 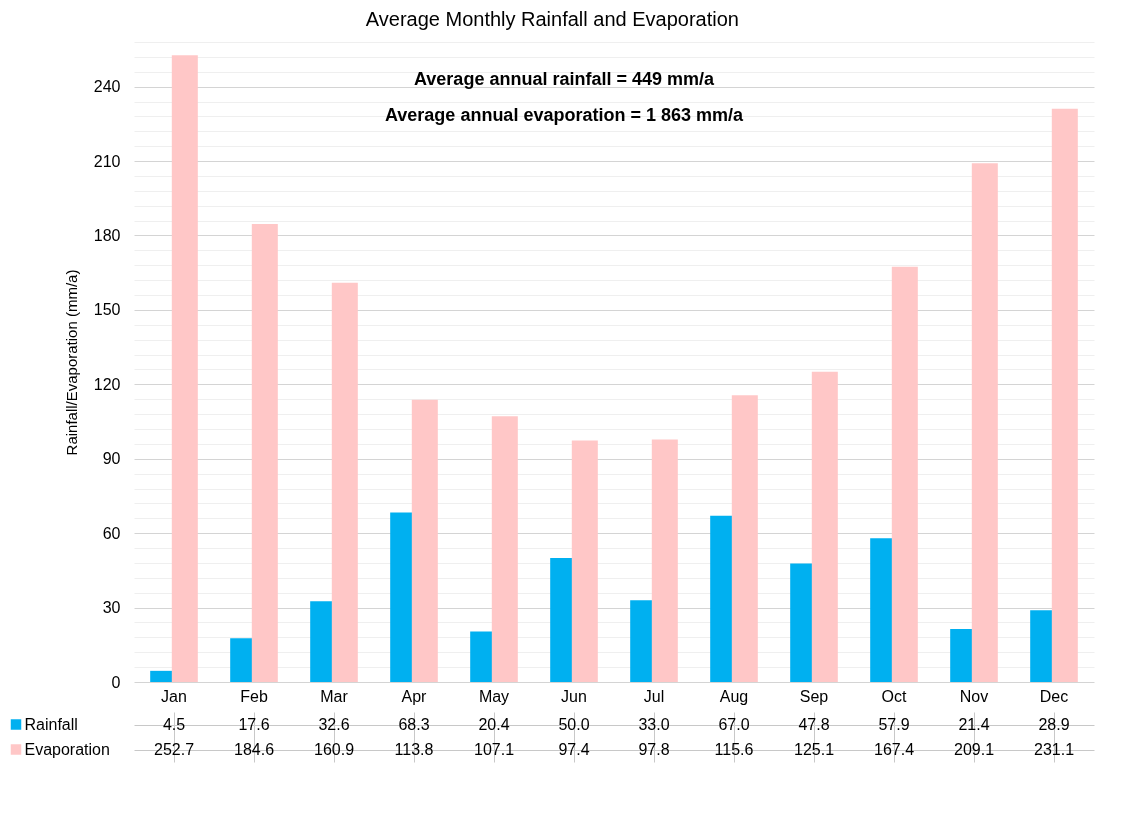 What do you see at coordinates (814, 749) in the screenshot?
I see `data-label: 125.1` at bounding box center [814, 749].